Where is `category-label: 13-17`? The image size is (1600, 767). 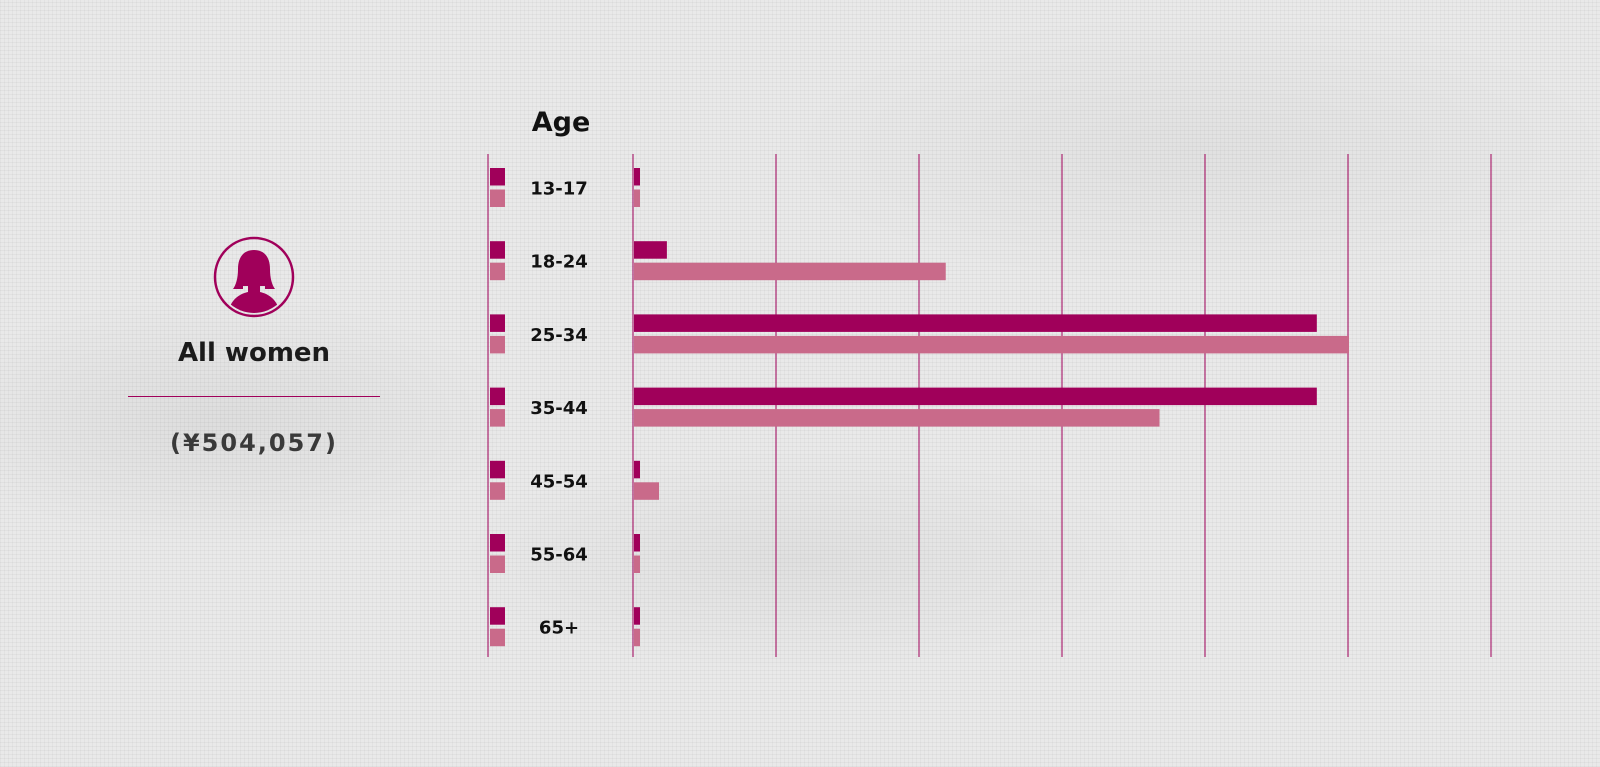 category-label: 13-17 is located at coordinates (559, 189).